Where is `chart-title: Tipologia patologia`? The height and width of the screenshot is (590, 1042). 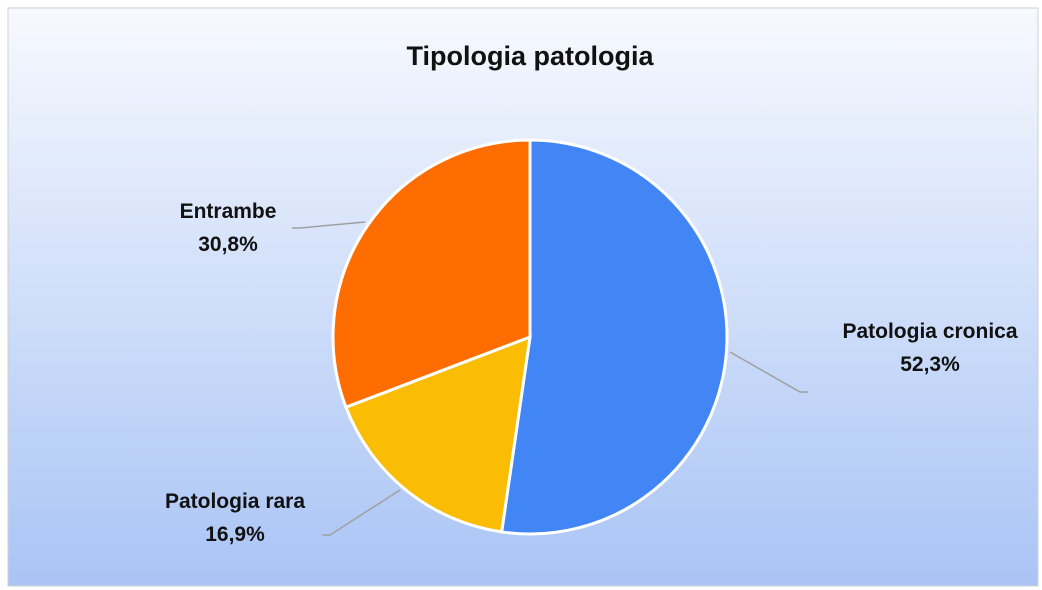 chart-title: Tipologia patologia is located at coordinates (531, 56).